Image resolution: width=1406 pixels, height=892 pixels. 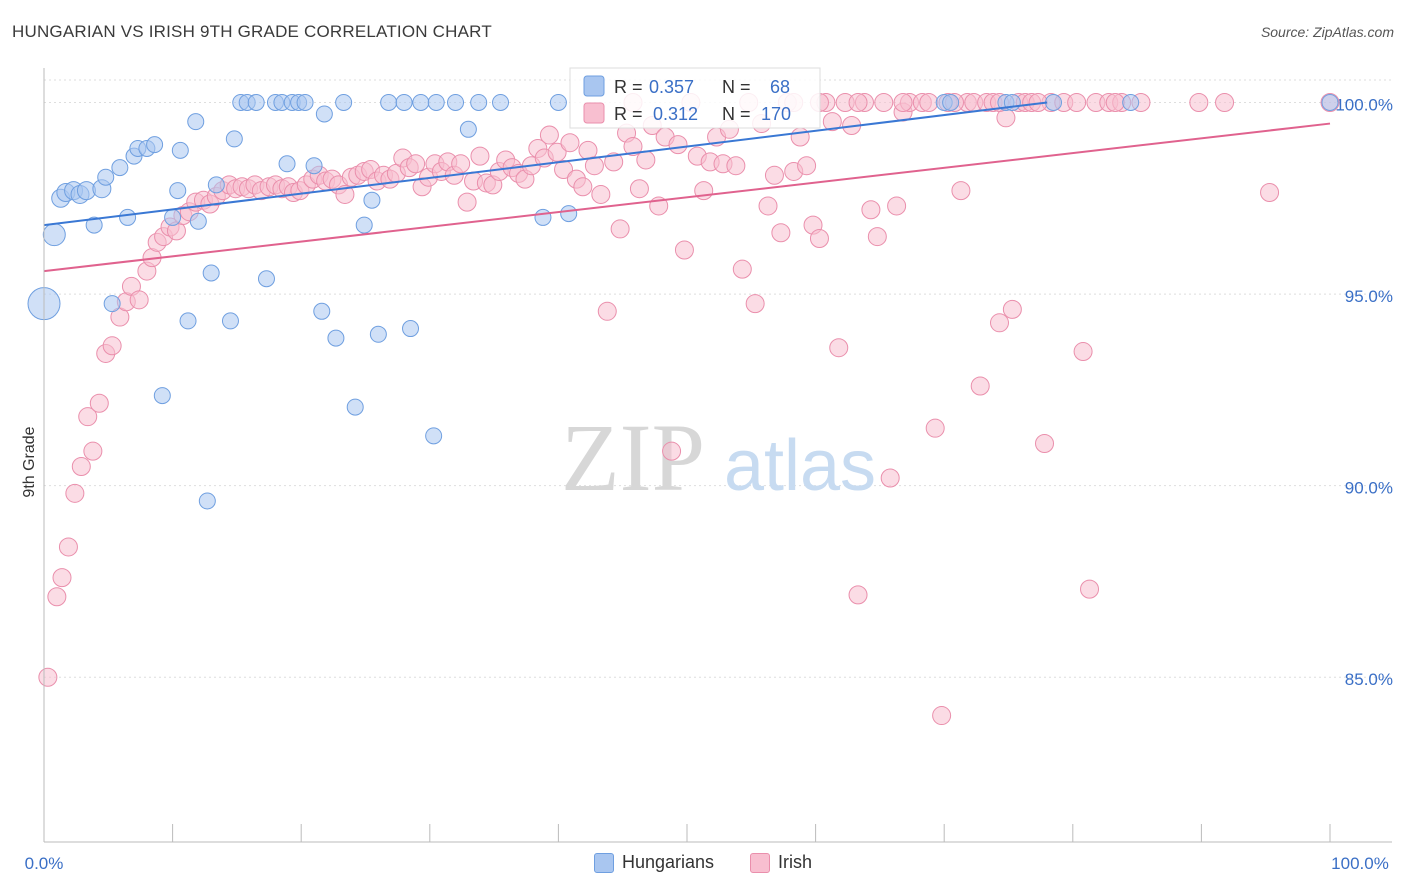 What do you see at coordinates (718, 457) in the screenshot?
I see `watermark: ZIP atlas` at bounding box center [718, 457].